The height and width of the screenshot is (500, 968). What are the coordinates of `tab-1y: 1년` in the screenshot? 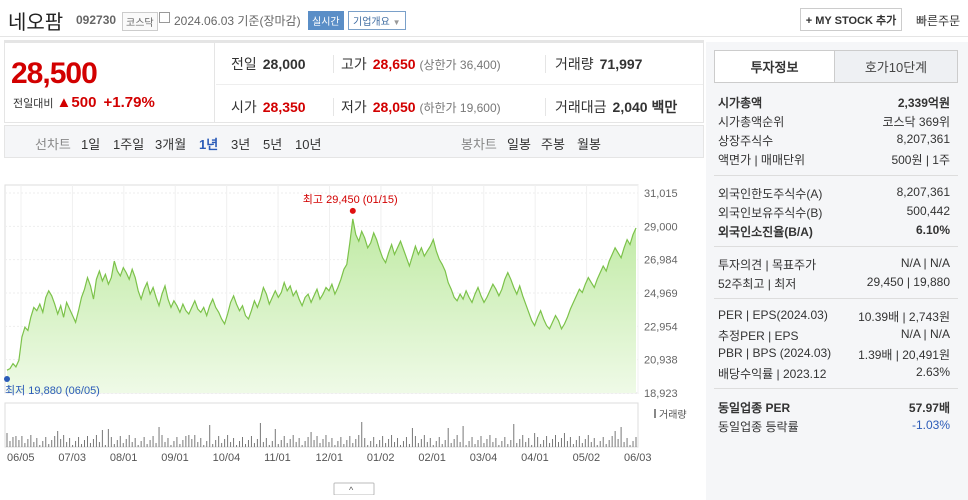 It's located at (209, 144).